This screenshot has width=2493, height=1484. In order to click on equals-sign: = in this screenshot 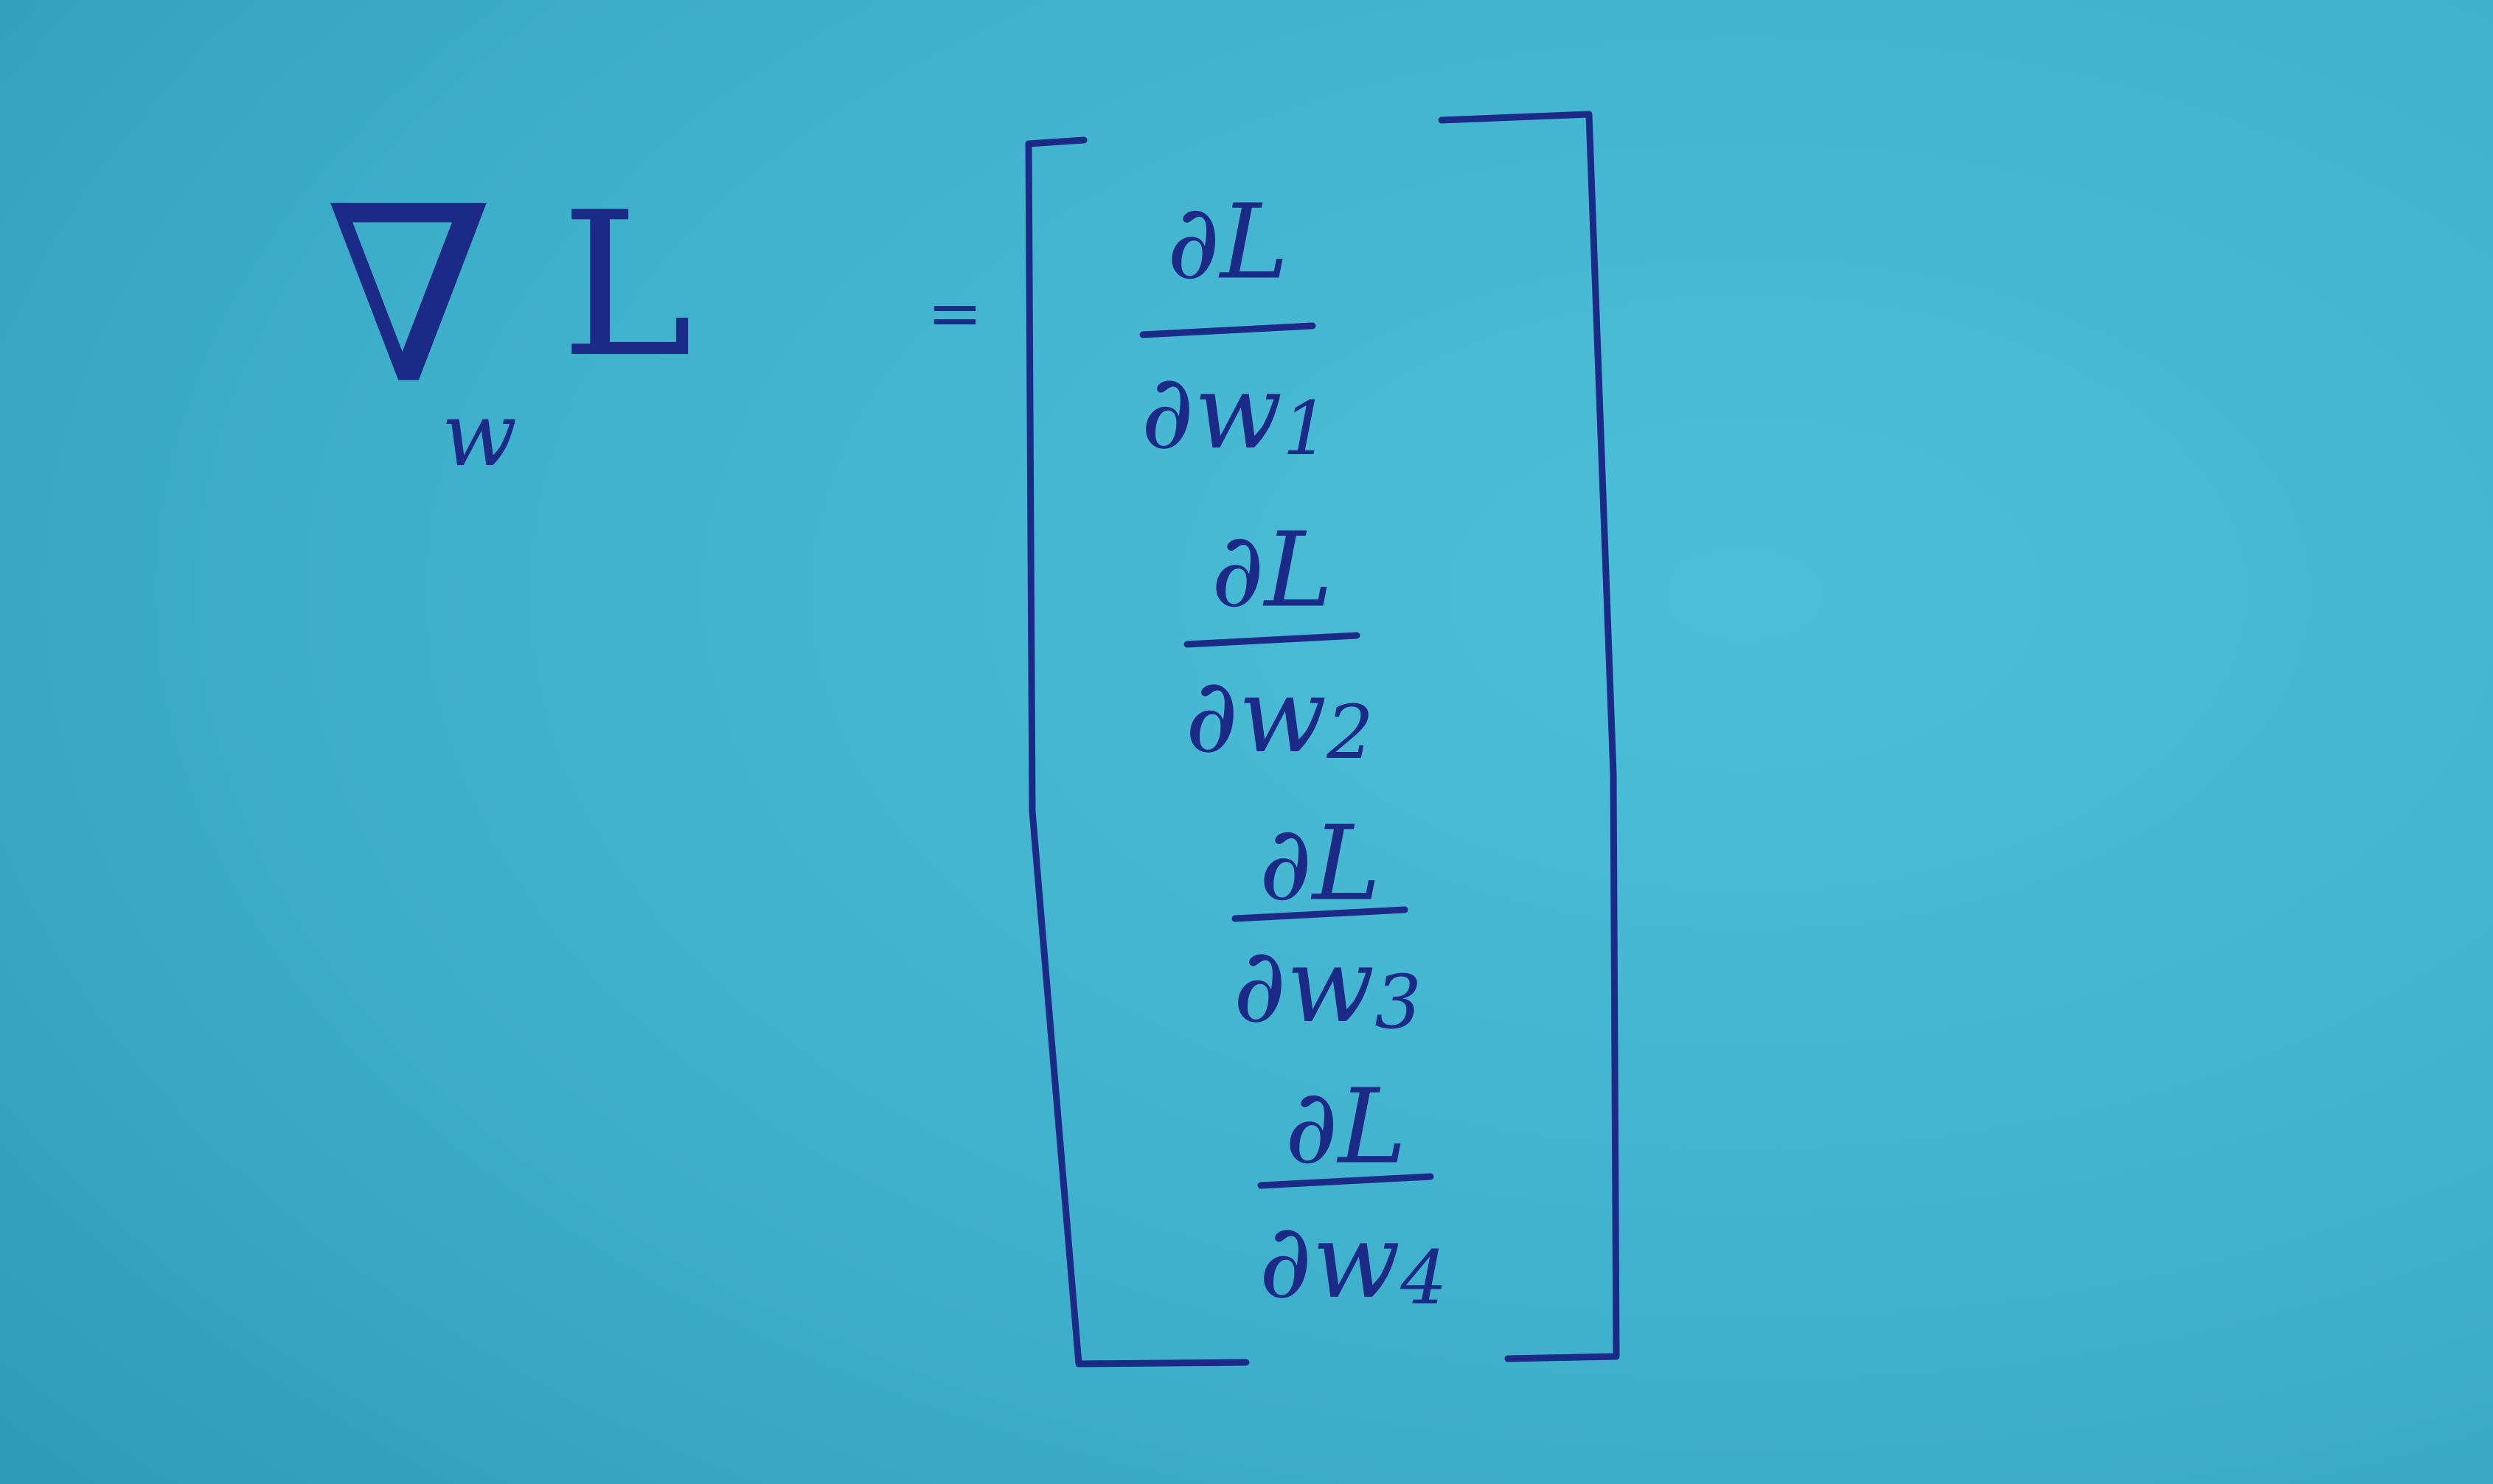, I will do `click(955, 313)`.